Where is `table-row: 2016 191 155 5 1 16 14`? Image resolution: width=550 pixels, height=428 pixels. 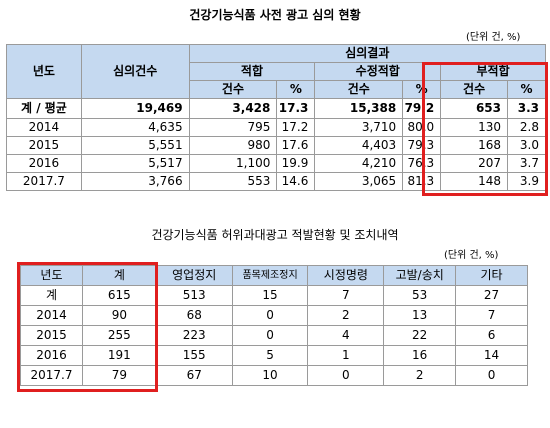
table-row: 2016 191 155 5 1 16 14 is located at coordinates (274, 355).